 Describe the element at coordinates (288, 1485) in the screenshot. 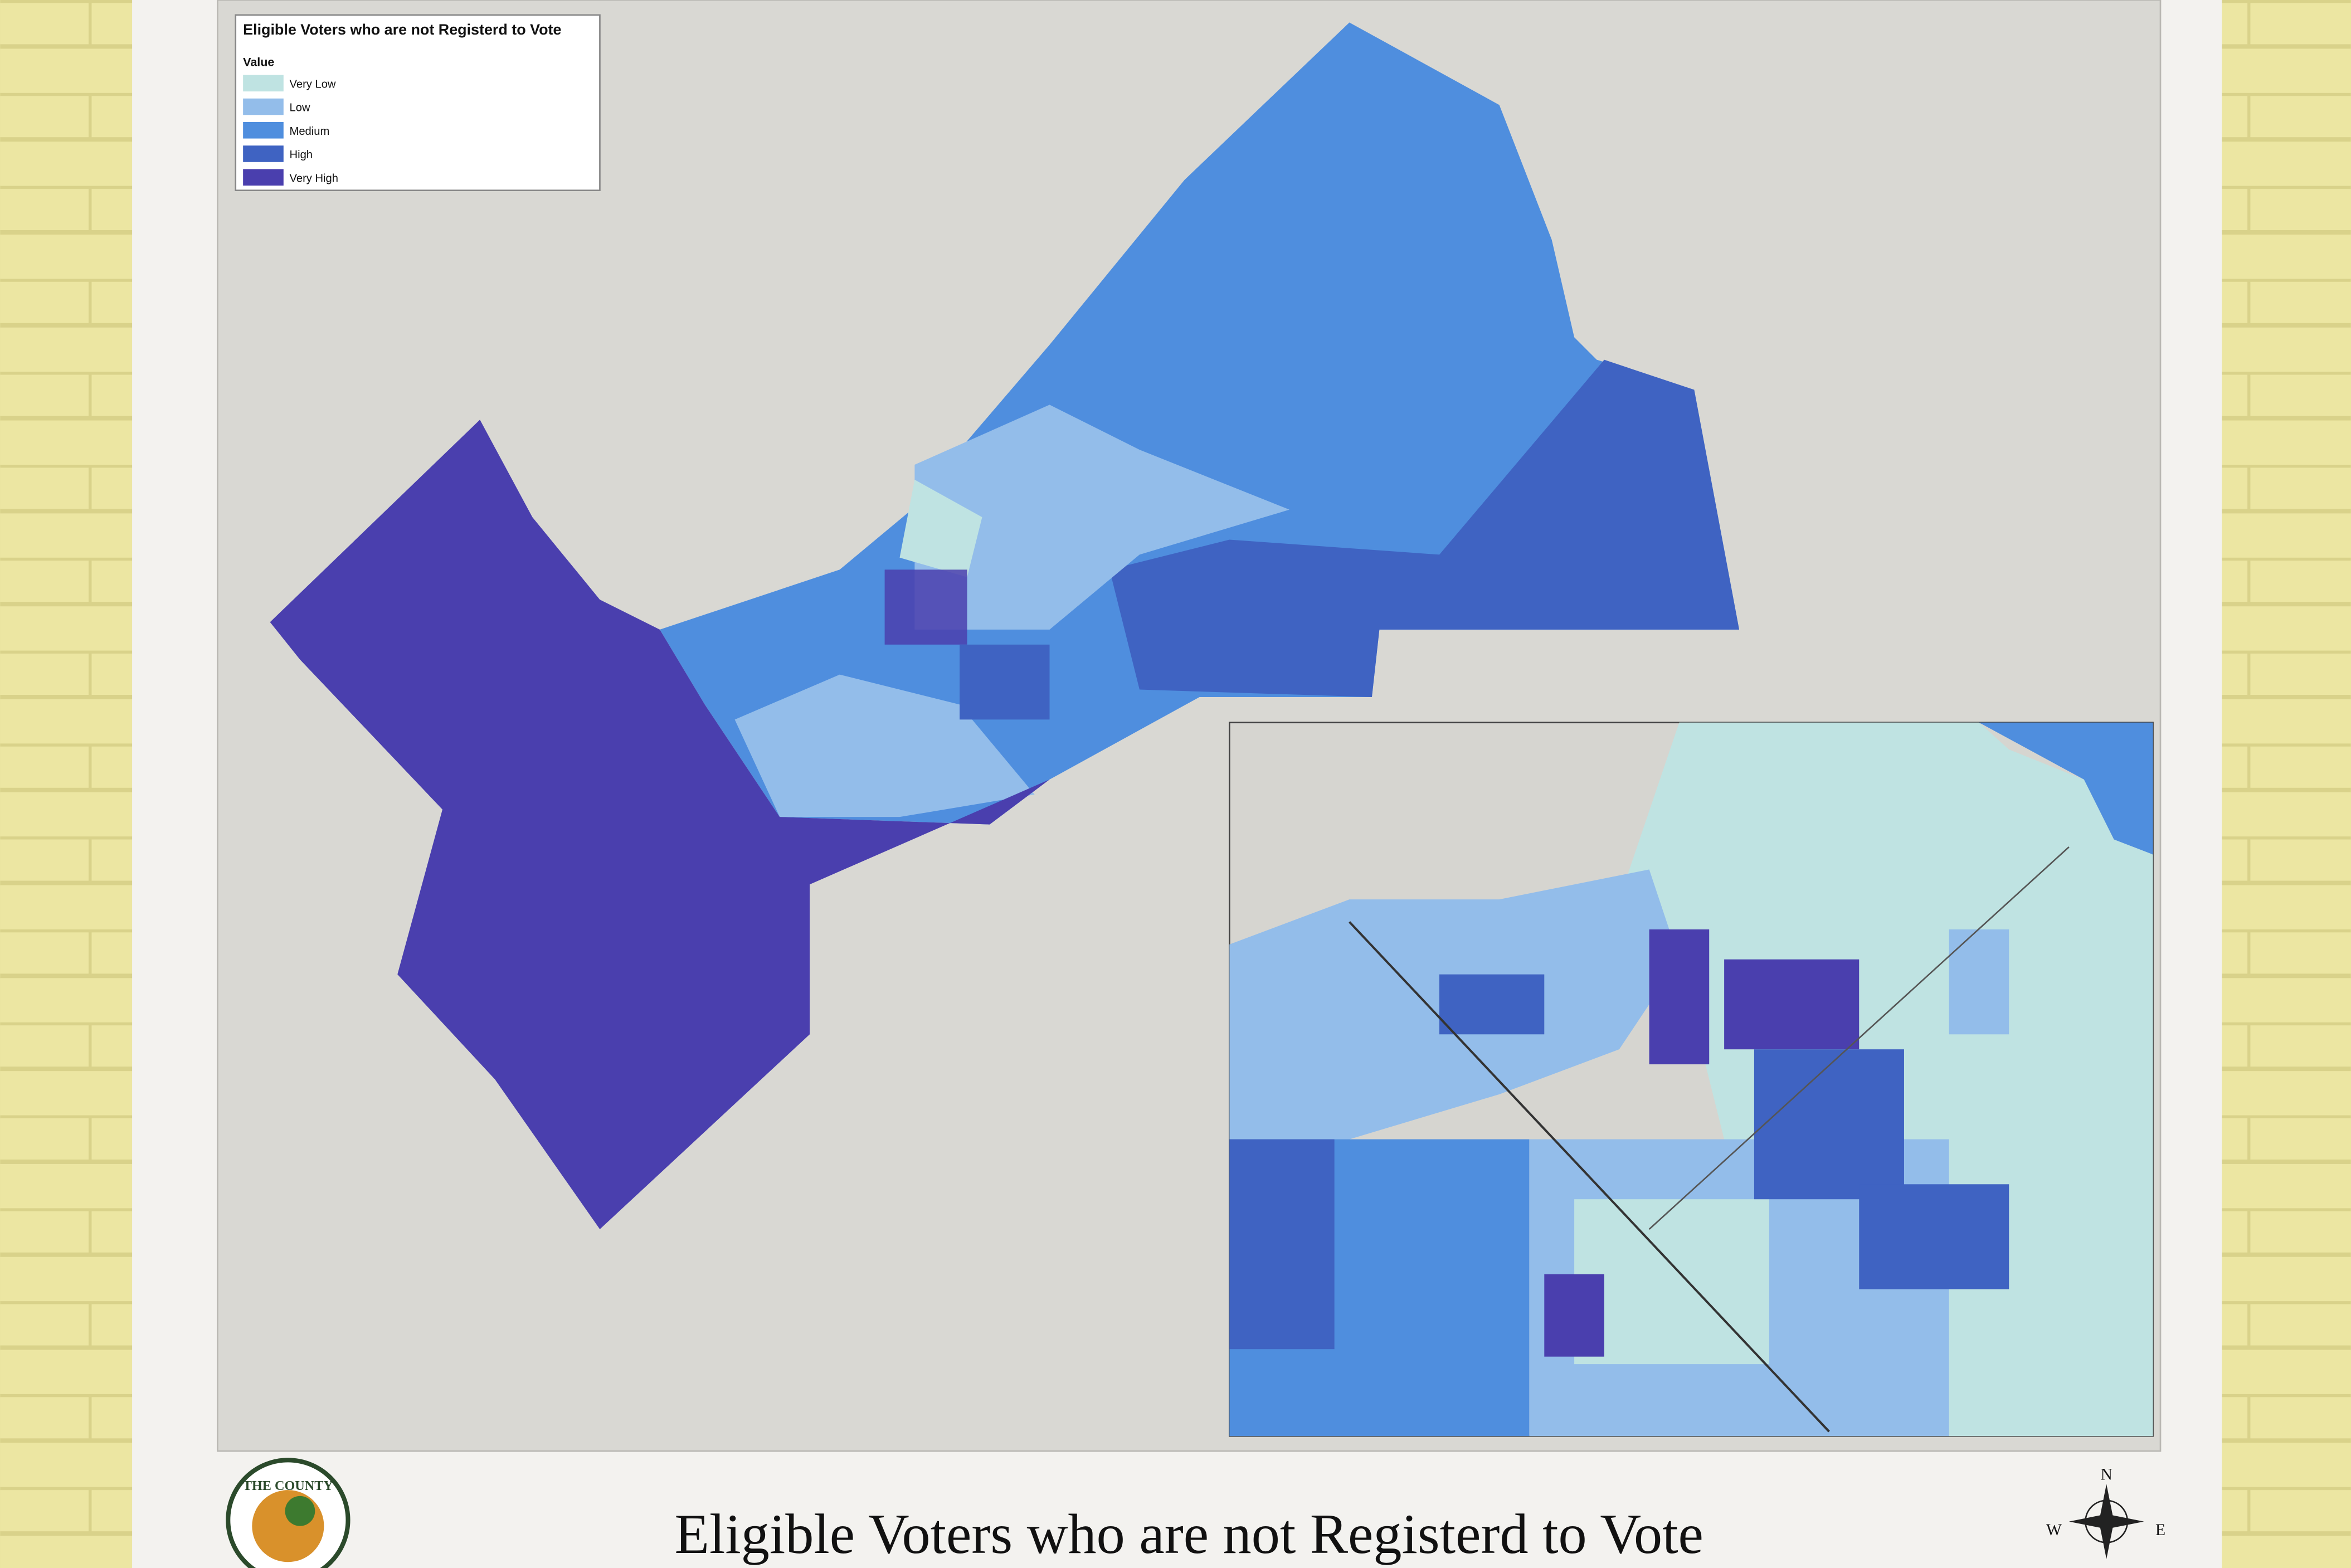

I see `logo-text: THE COUNTY` at that location.